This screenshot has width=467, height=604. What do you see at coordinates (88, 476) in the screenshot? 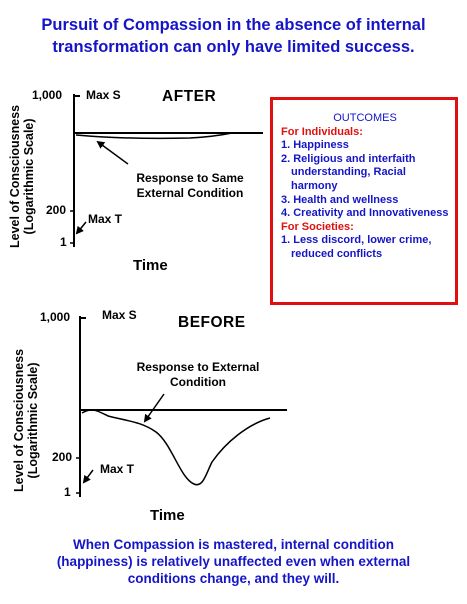
I see `before-max-t-arrow` at bounding box center [88, 476].